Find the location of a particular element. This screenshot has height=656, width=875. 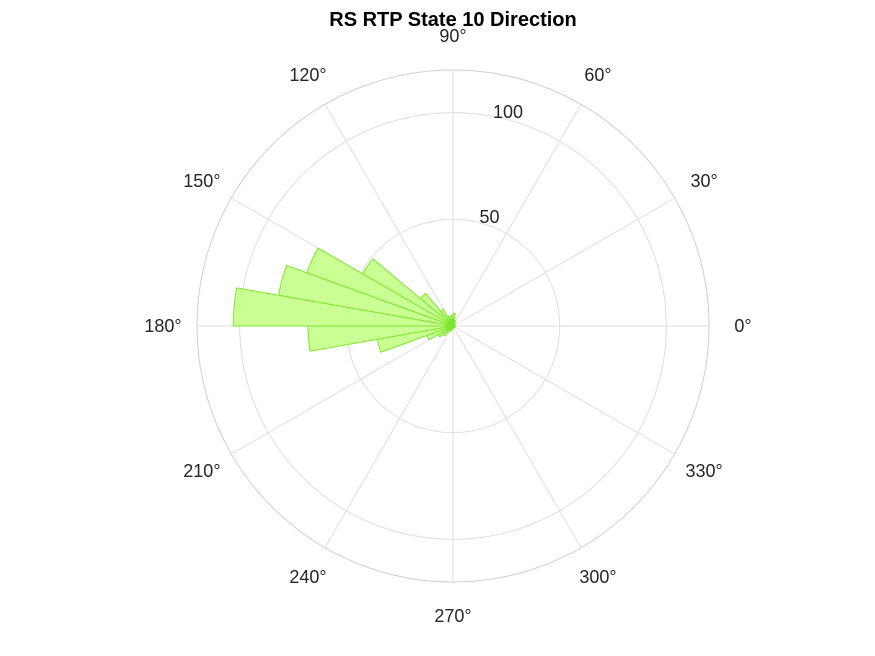

chart-title: RS RTP State 10 Direction is located at coordinates (452, 20).